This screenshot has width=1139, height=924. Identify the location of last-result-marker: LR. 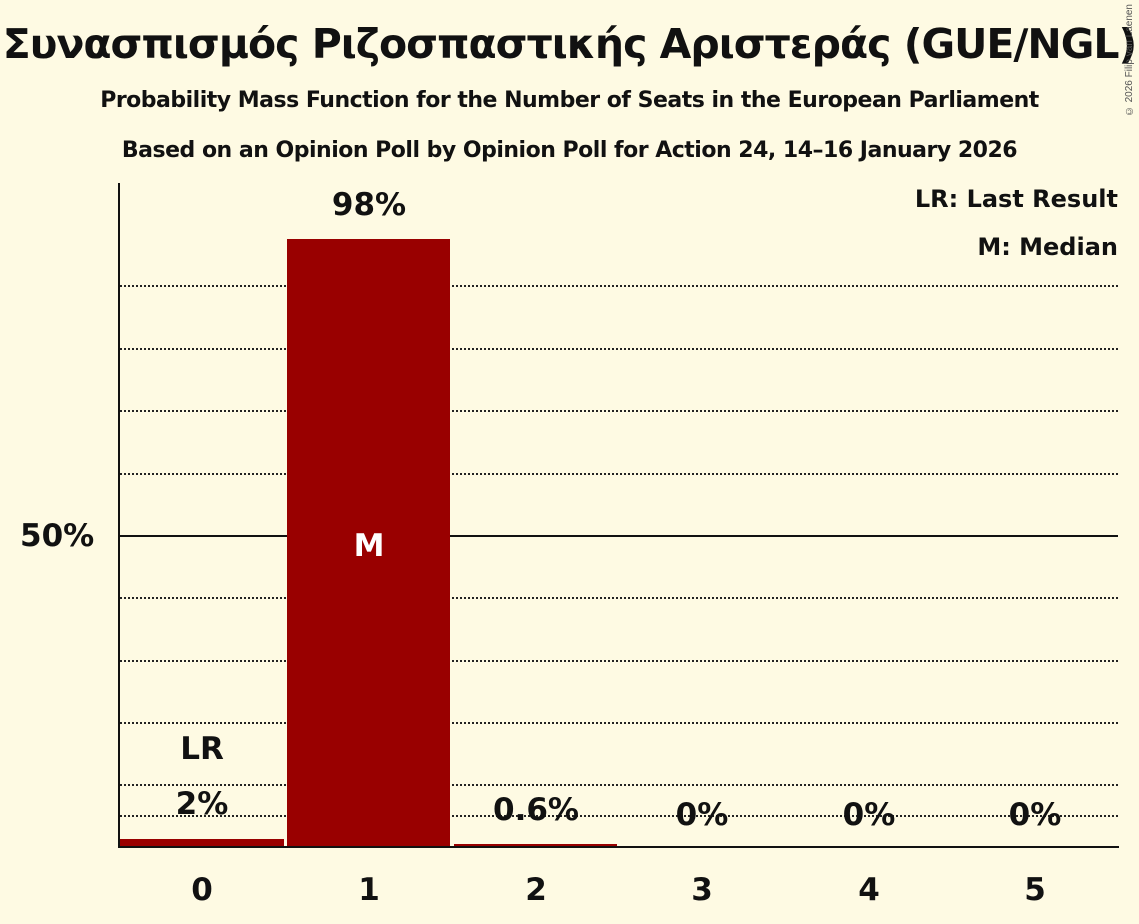
(202, 749).